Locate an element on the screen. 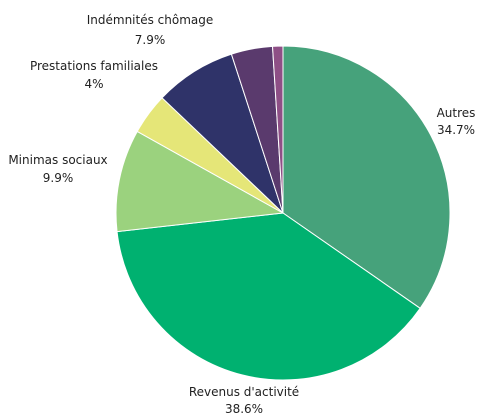 The height and width of the screenshot is (417, 481). pie-slice-minimas-sociaux is located at coordinates (200, 181).